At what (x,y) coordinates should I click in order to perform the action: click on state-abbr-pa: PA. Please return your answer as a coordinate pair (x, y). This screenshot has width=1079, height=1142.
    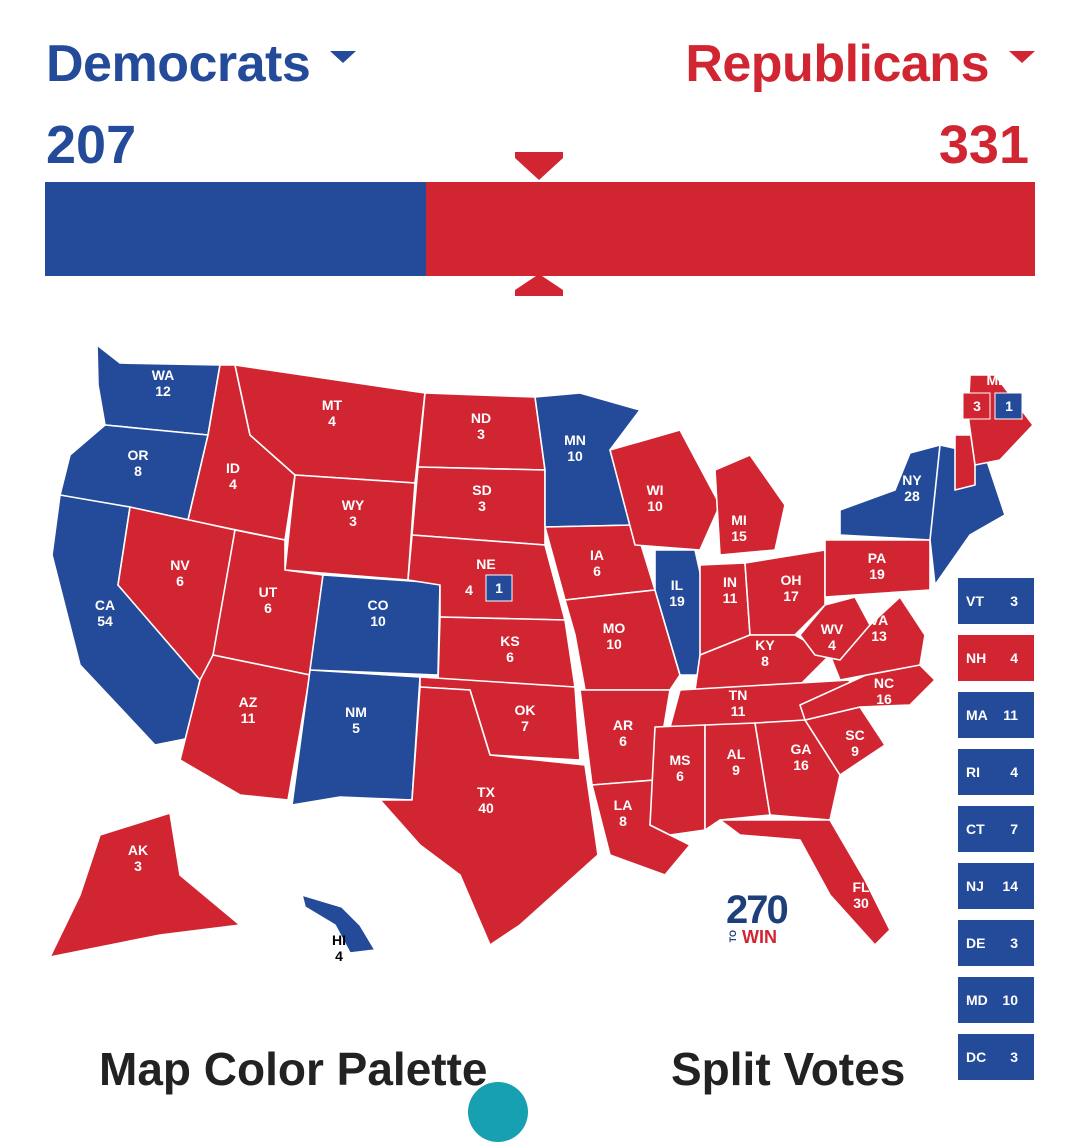
    Looking at the image, I should click on (877, 558).